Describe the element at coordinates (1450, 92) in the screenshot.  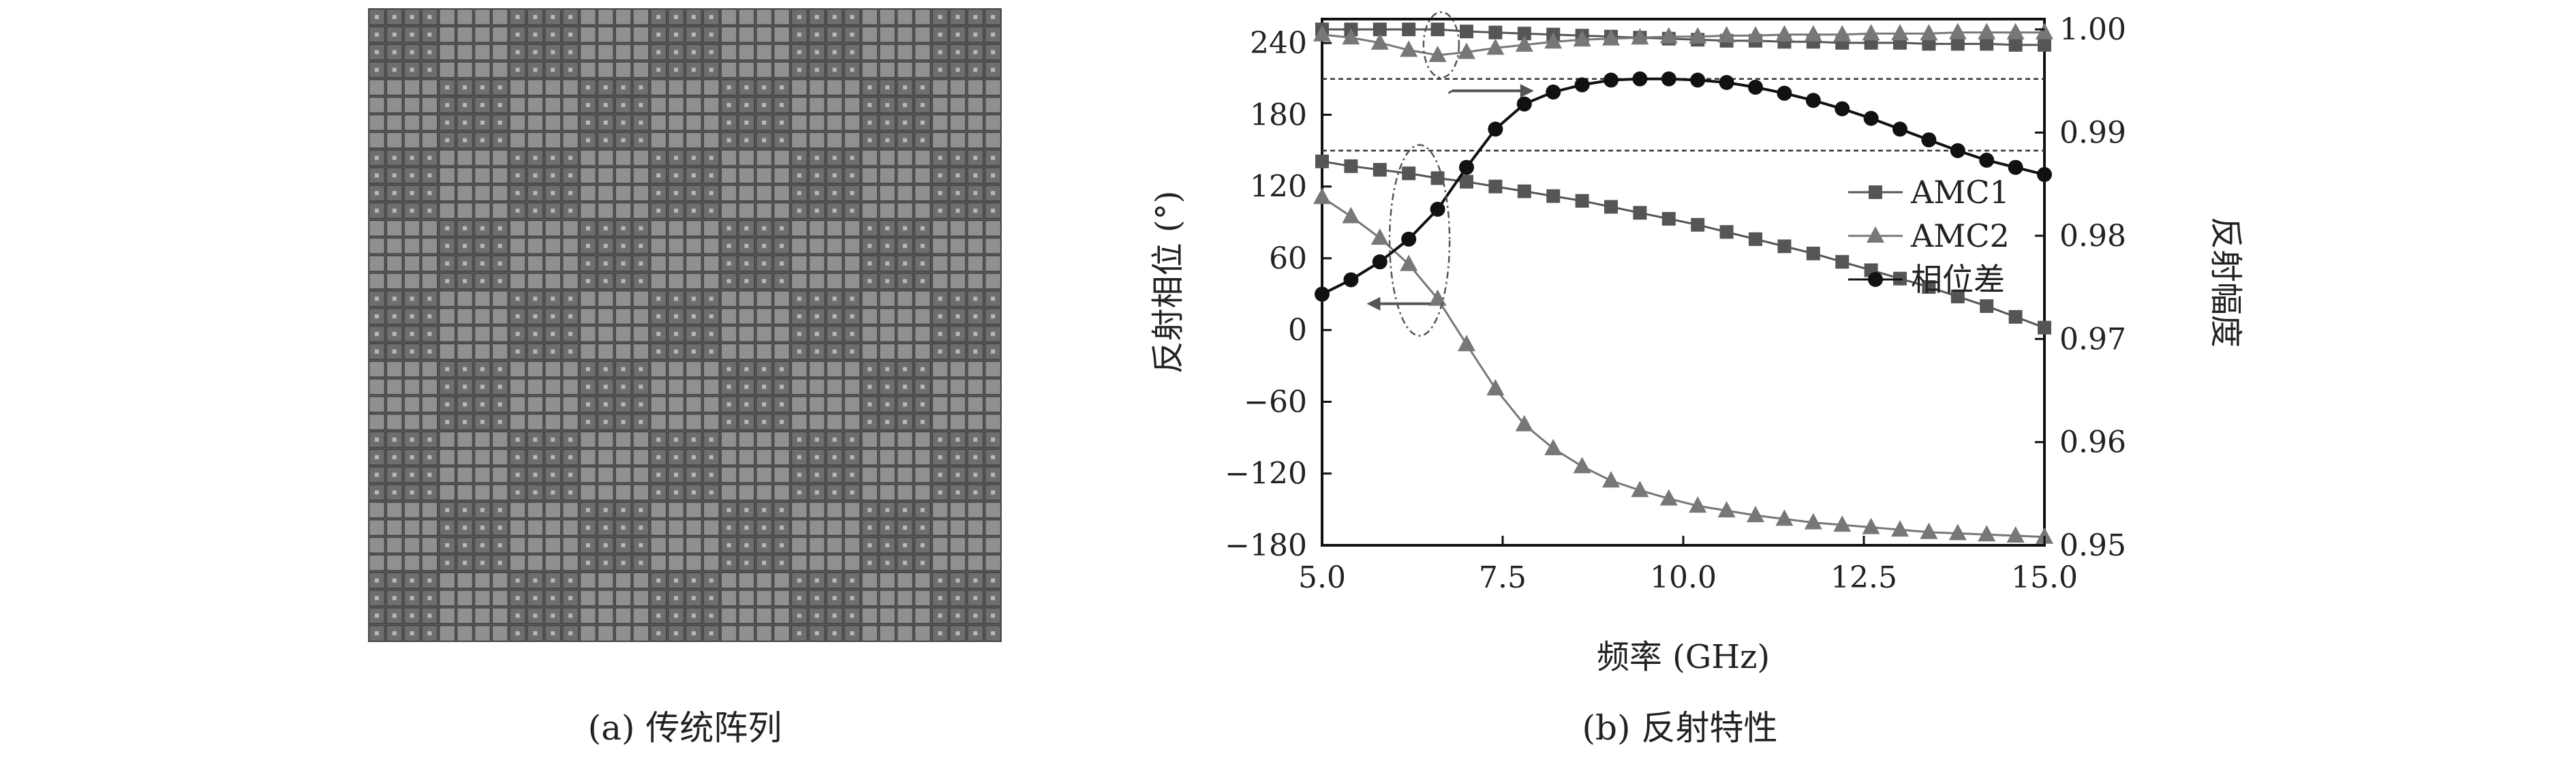
I see `right-arrow-hook` at that location.